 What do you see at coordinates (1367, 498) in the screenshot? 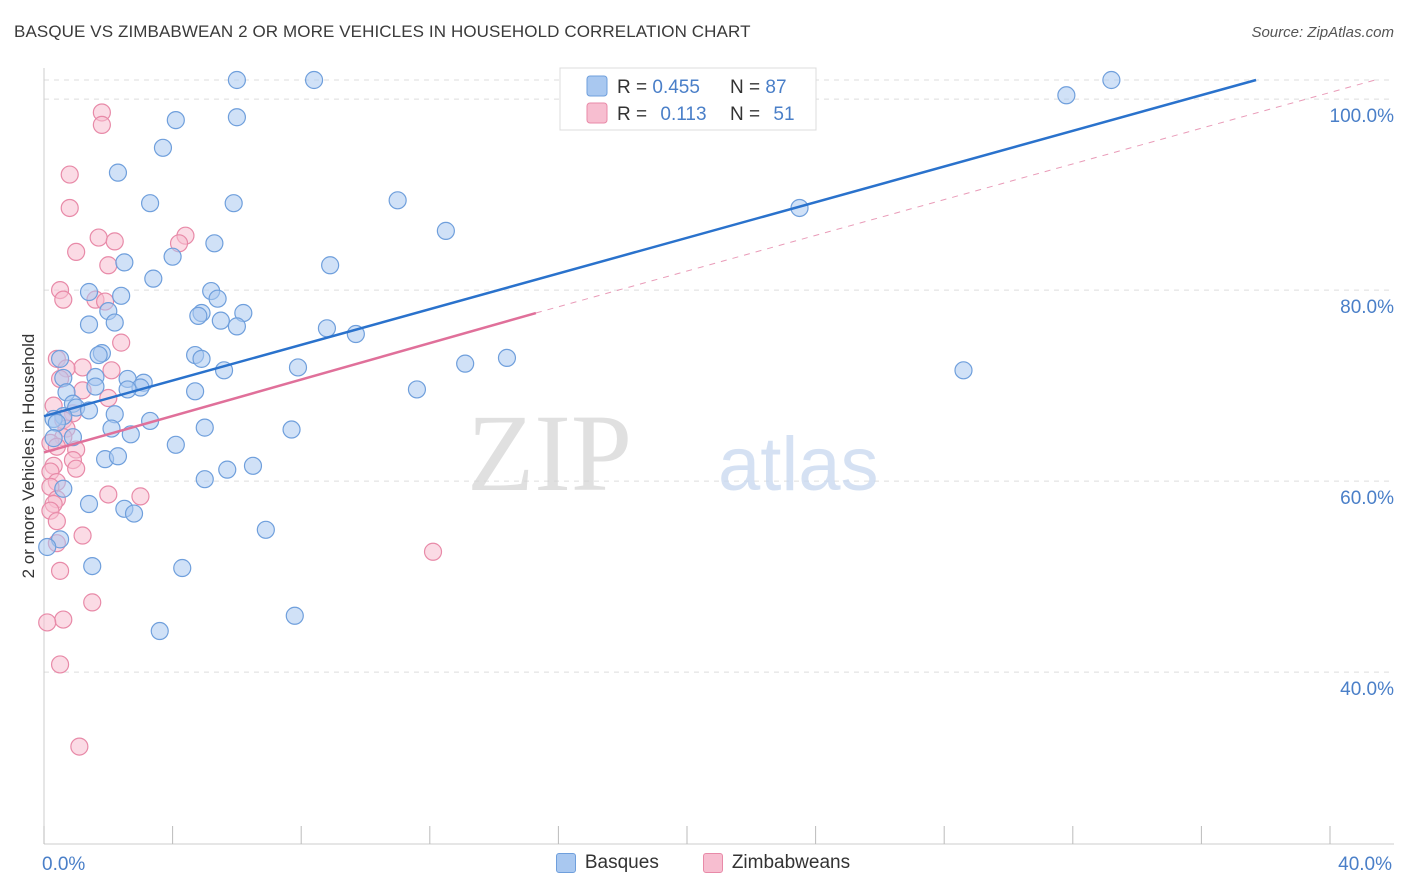
I see `y-tick-label-60: 60.0%` at bounding box center [1367, 498].